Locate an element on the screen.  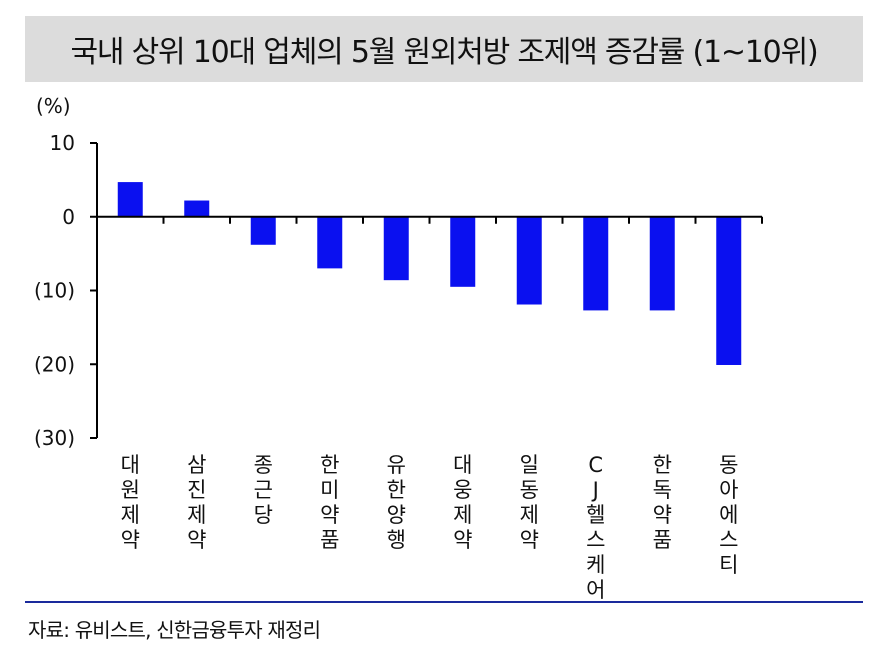
chart-title-bar: 국내 상위 10대 업체의 5월 원외처방 조제액 증감률 (1~10위) is located at coordinates (444, 49).